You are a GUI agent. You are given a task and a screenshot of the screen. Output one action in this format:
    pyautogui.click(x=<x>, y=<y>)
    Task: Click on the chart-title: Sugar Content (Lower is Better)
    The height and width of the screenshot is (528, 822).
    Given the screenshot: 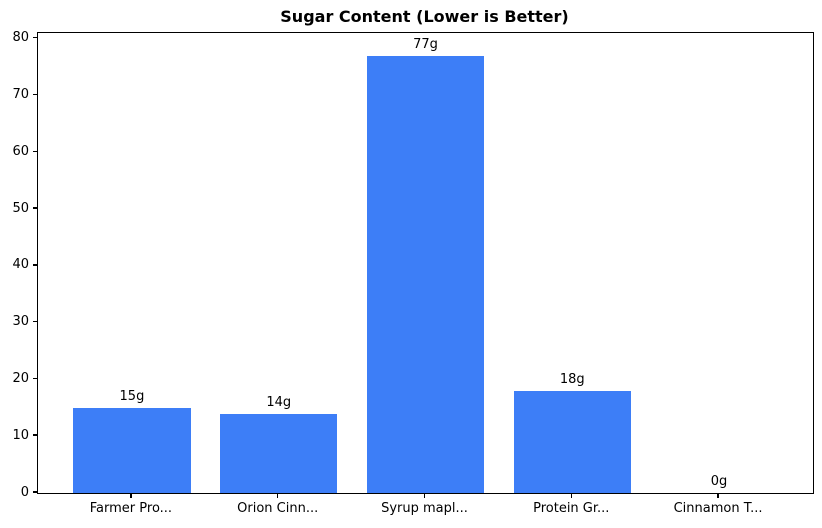 What is the action you would take?
    pyautogui.click(x=424, y=16)
    